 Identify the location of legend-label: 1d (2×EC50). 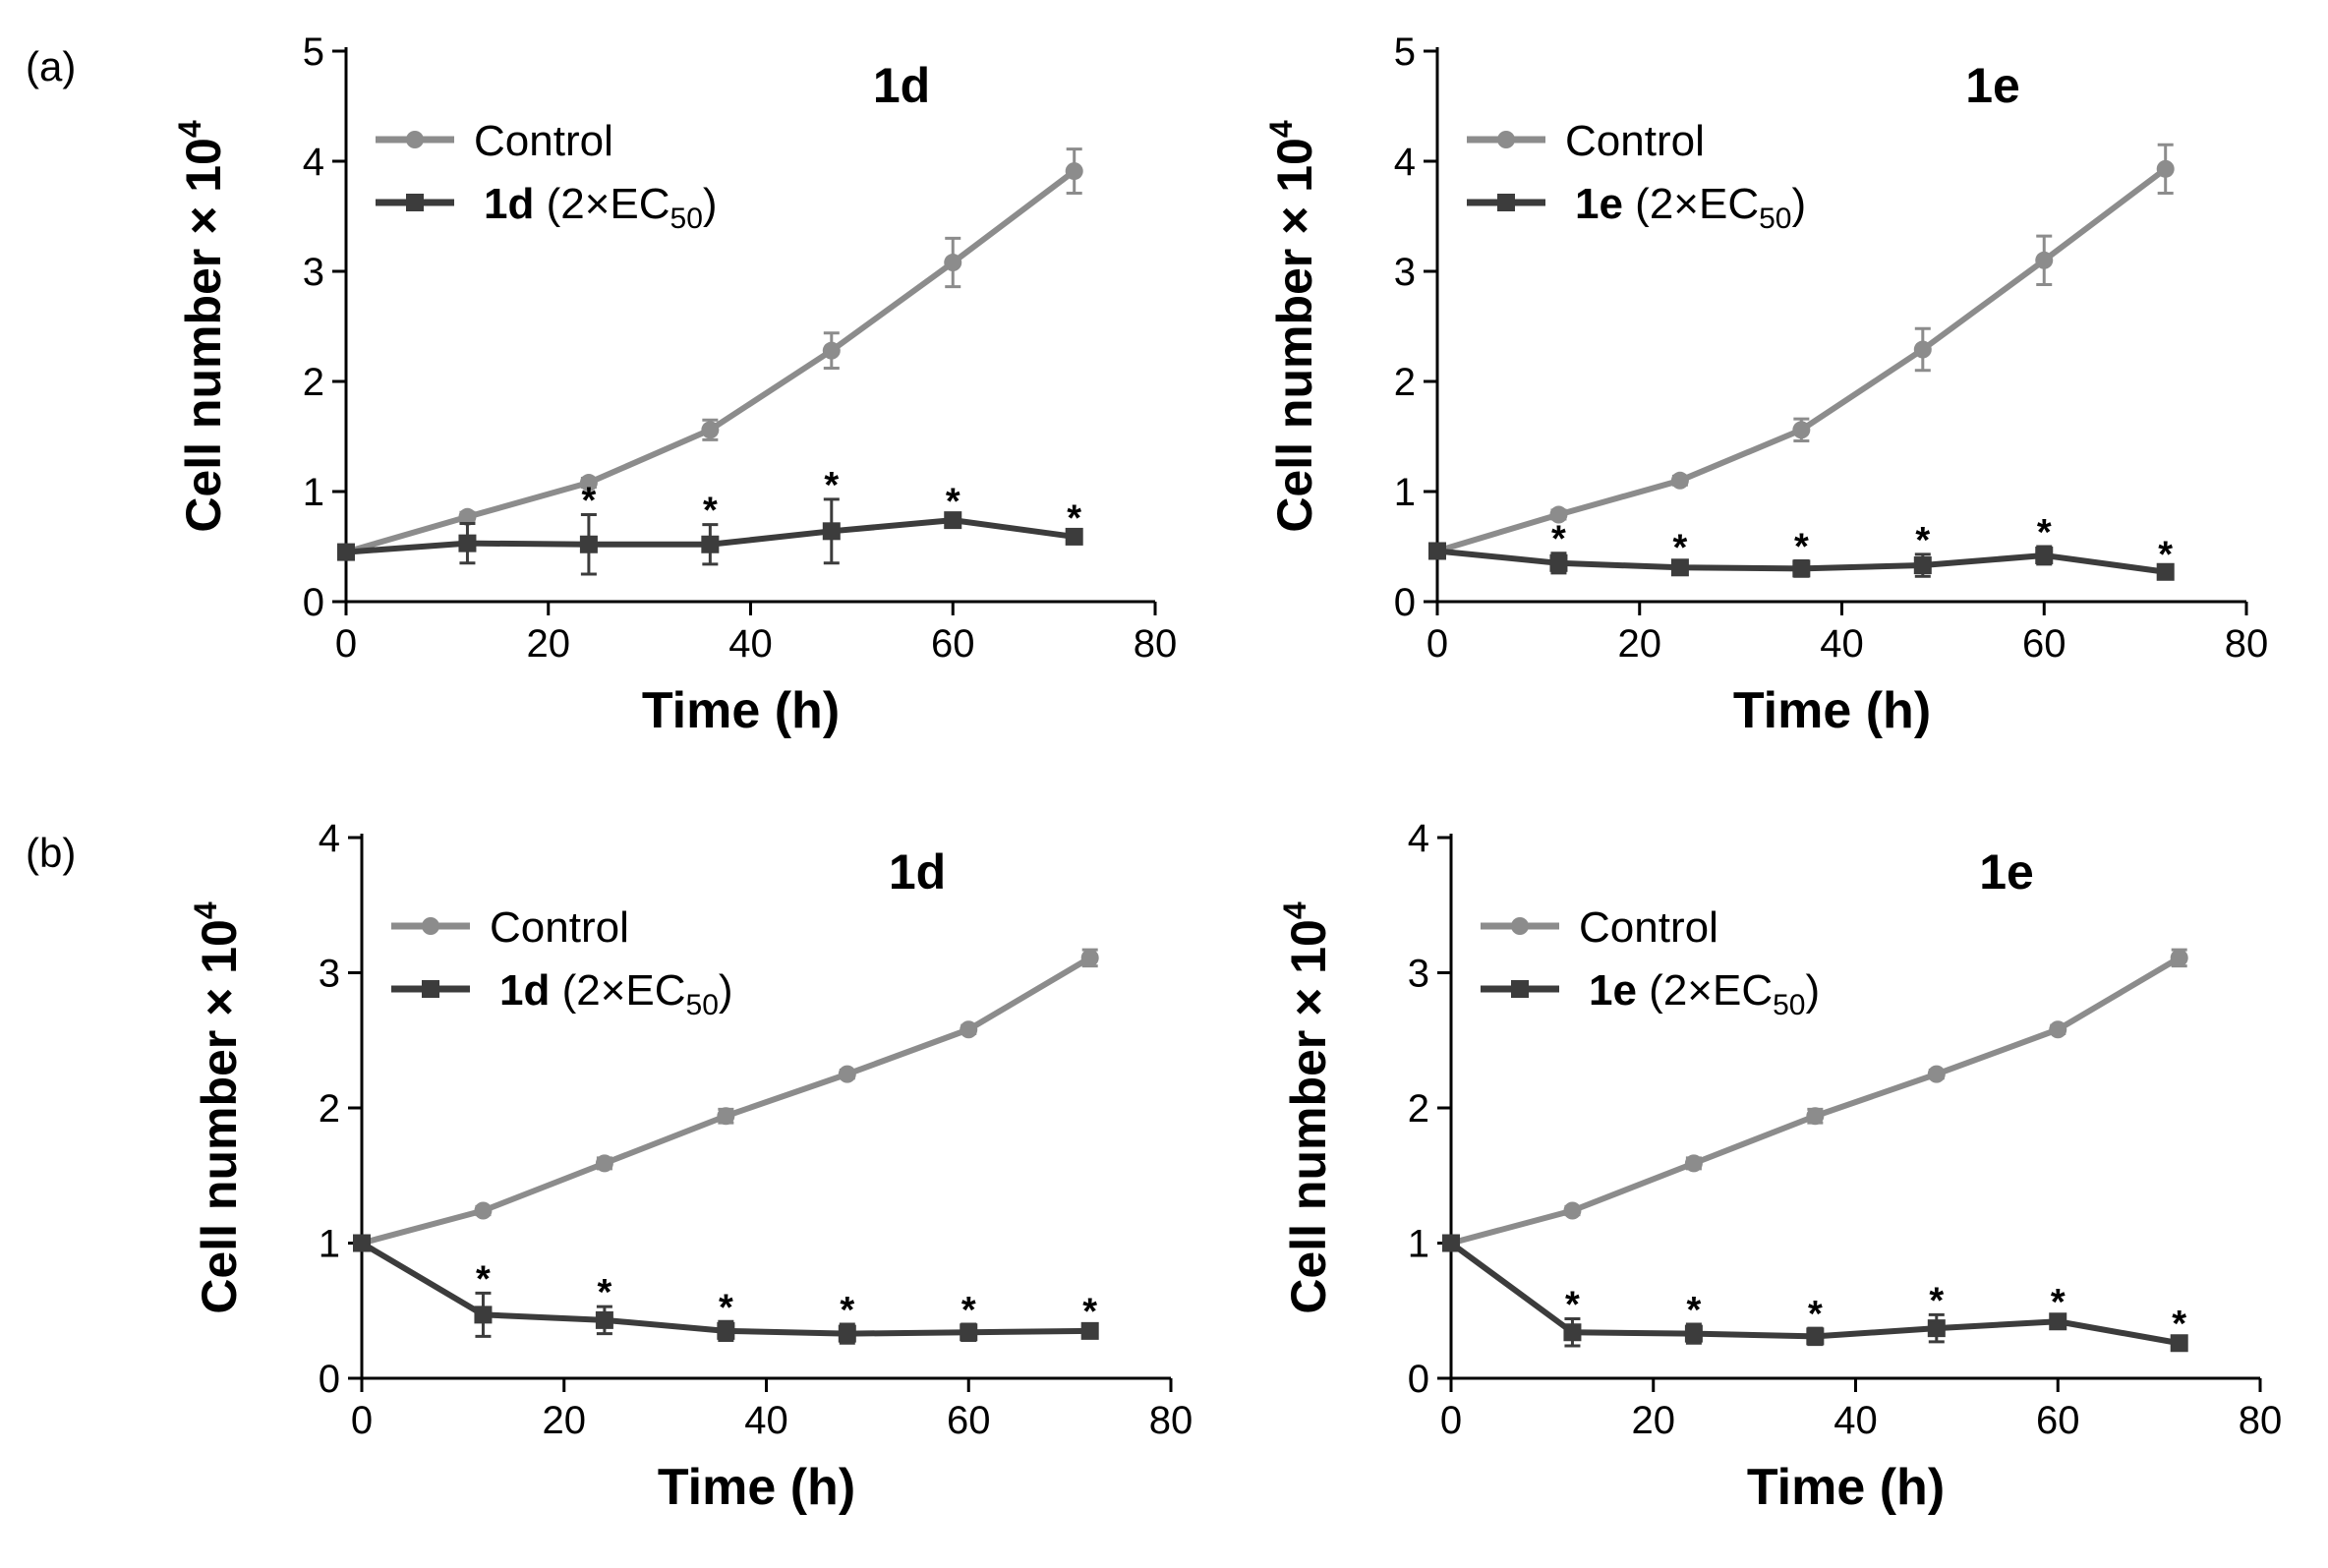
(616, 993).